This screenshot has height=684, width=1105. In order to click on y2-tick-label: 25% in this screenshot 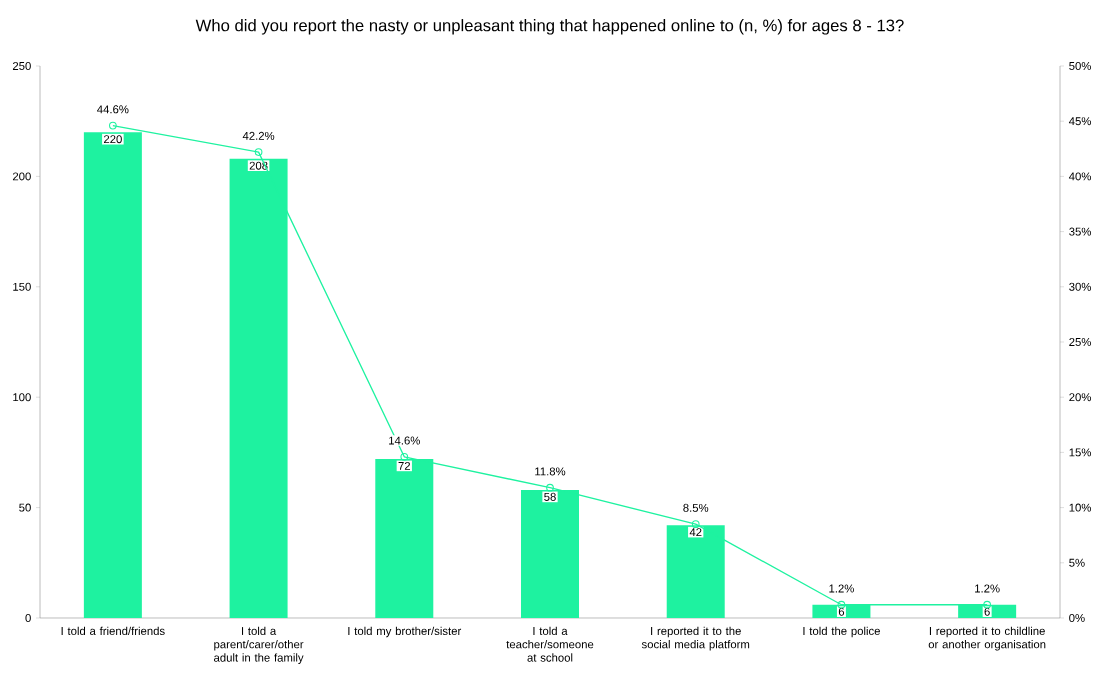, I will do `click(1080, 341)`.